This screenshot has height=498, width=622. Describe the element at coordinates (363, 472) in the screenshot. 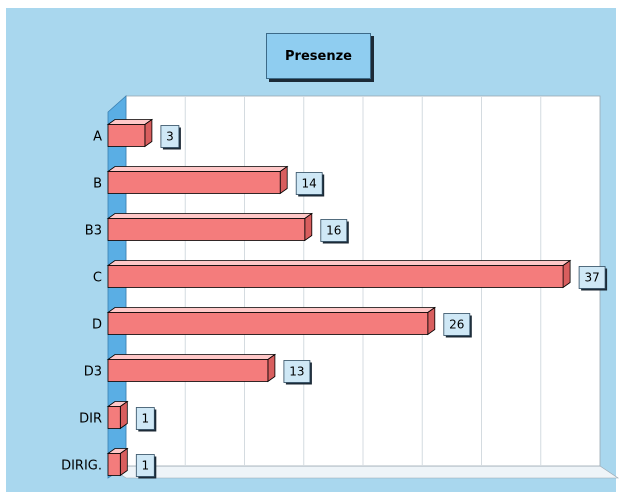

I see `plot-floor` at that location.